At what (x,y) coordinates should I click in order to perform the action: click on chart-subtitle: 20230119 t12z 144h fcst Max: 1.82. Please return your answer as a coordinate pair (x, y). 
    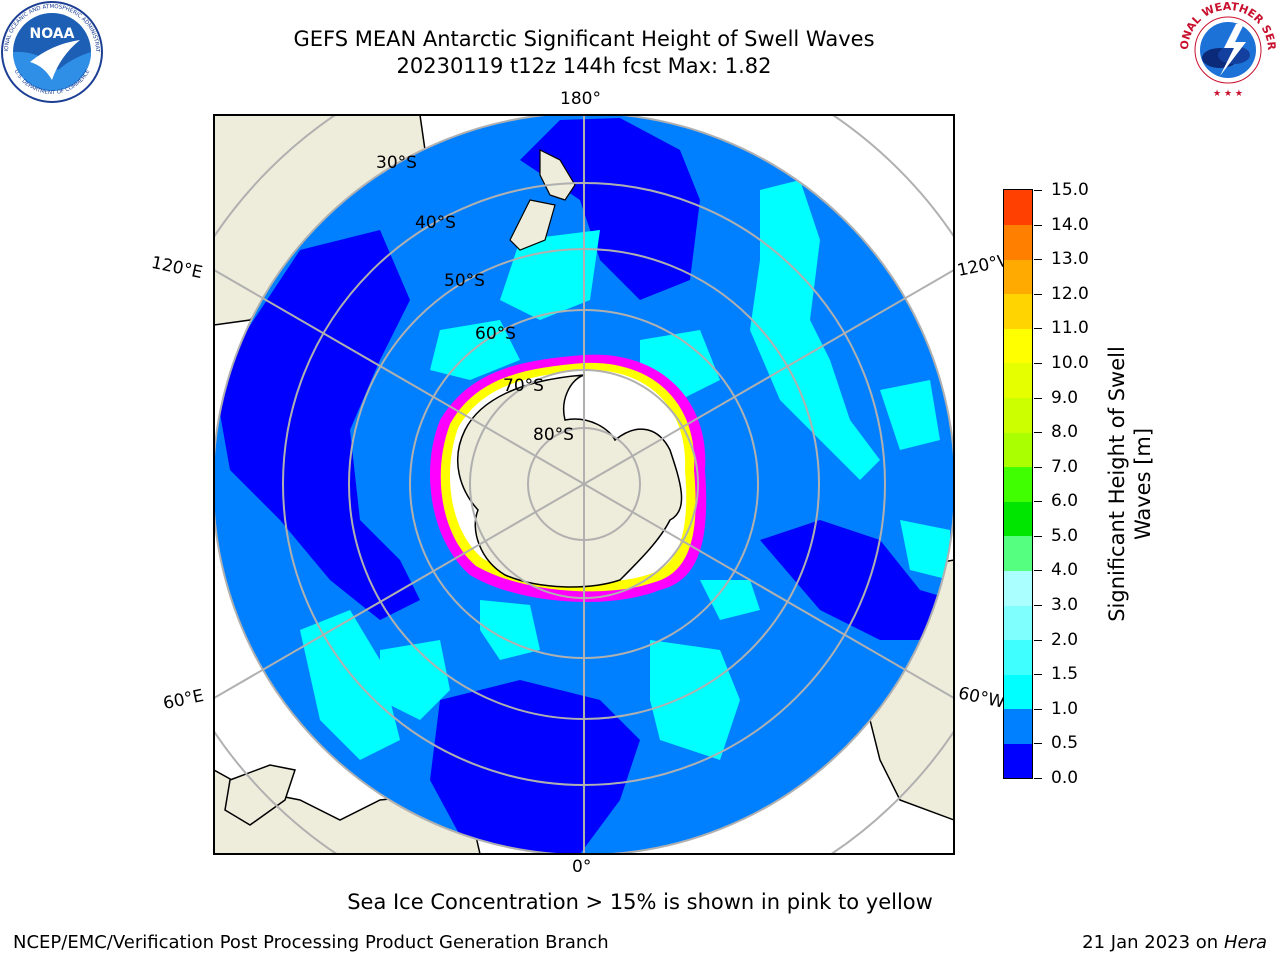
    Looking at the image, I should click on (584, 66).